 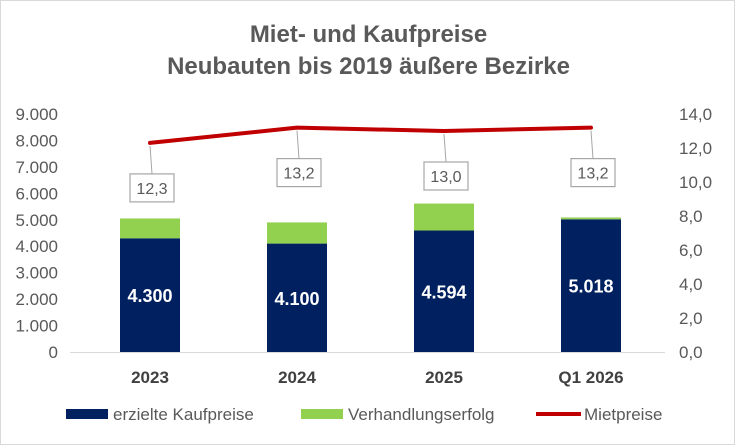 I want to click on left-axis-tick-label: 5.000, so click(x=36, y=220).